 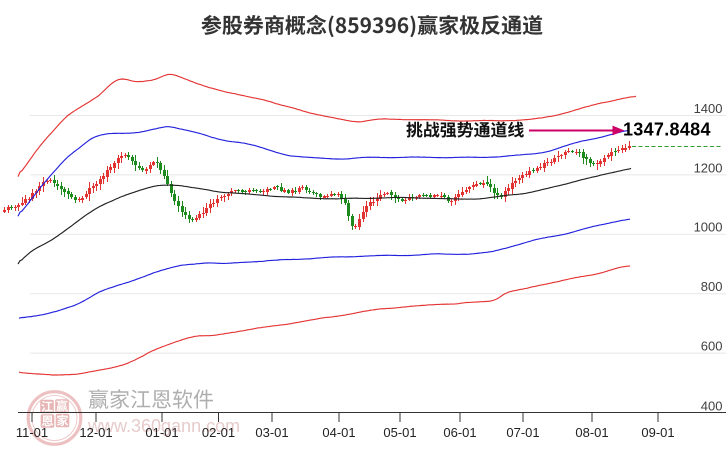 I want to click on svg-text: 800, so click(x=712, y=286).